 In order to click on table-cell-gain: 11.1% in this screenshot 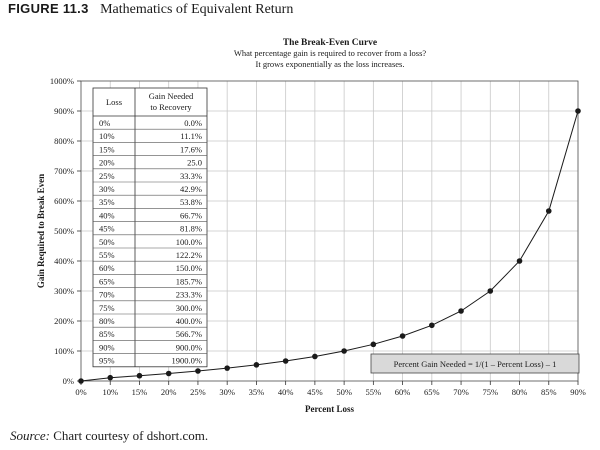, I will do `click(191, 136)`.